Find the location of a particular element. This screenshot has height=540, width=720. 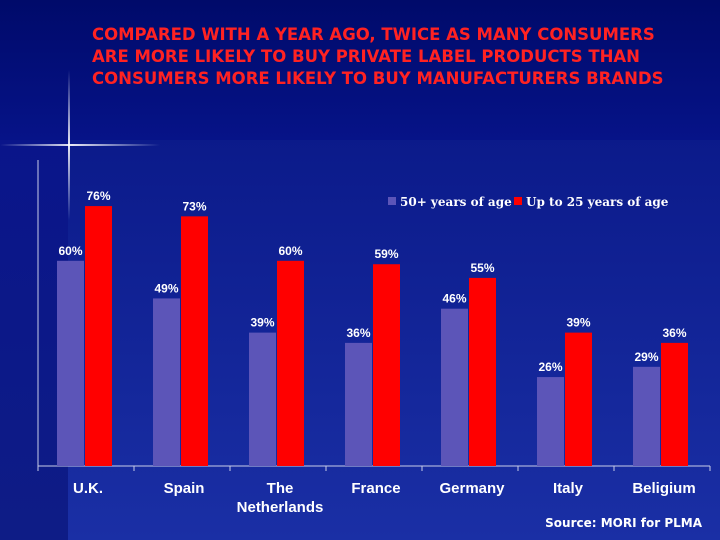

x-tick-label-line: Italy is located at coordinates (568, 488).